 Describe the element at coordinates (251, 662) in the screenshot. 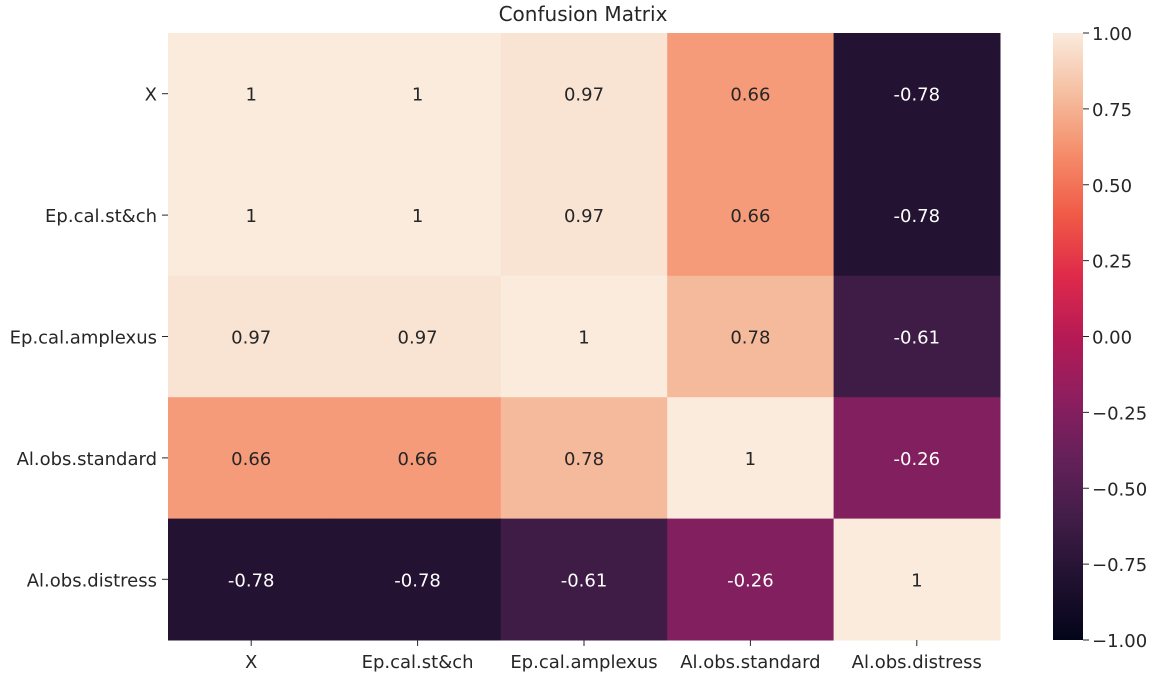

I see `x-tick-label: X` at that location.